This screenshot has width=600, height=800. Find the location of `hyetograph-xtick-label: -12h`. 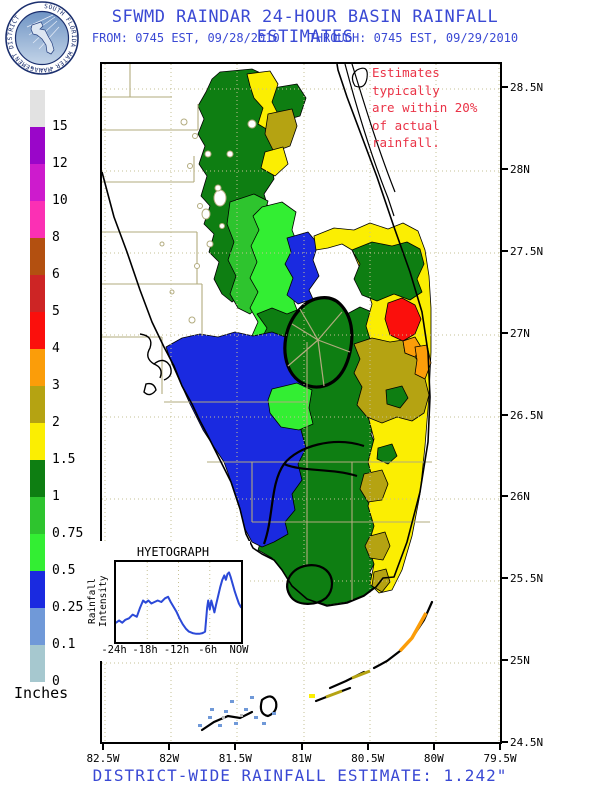

hyetograph-xtick-label: -12h is located at coordinates (176, 650).